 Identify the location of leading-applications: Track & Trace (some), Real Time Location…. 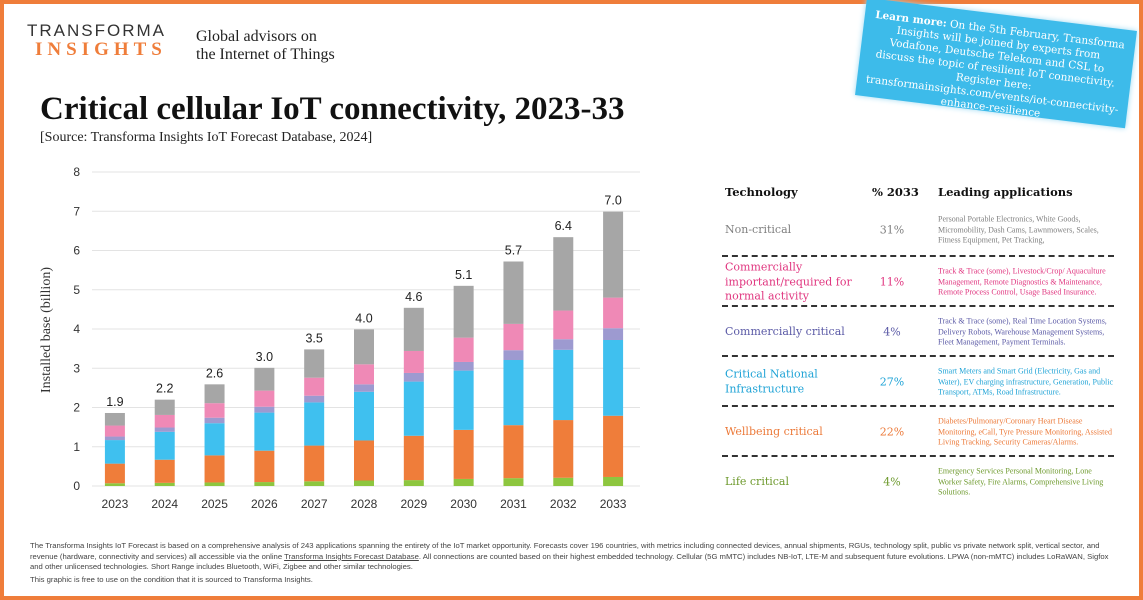
(1022, 331).